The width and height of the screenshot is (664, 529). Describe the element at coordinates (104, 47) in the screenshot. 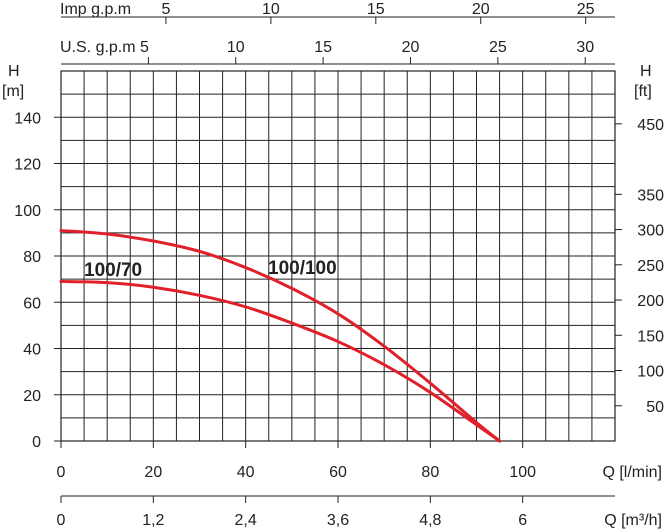

I see `usgpm-axis-title: U.S. g.p.m 5` at that location.